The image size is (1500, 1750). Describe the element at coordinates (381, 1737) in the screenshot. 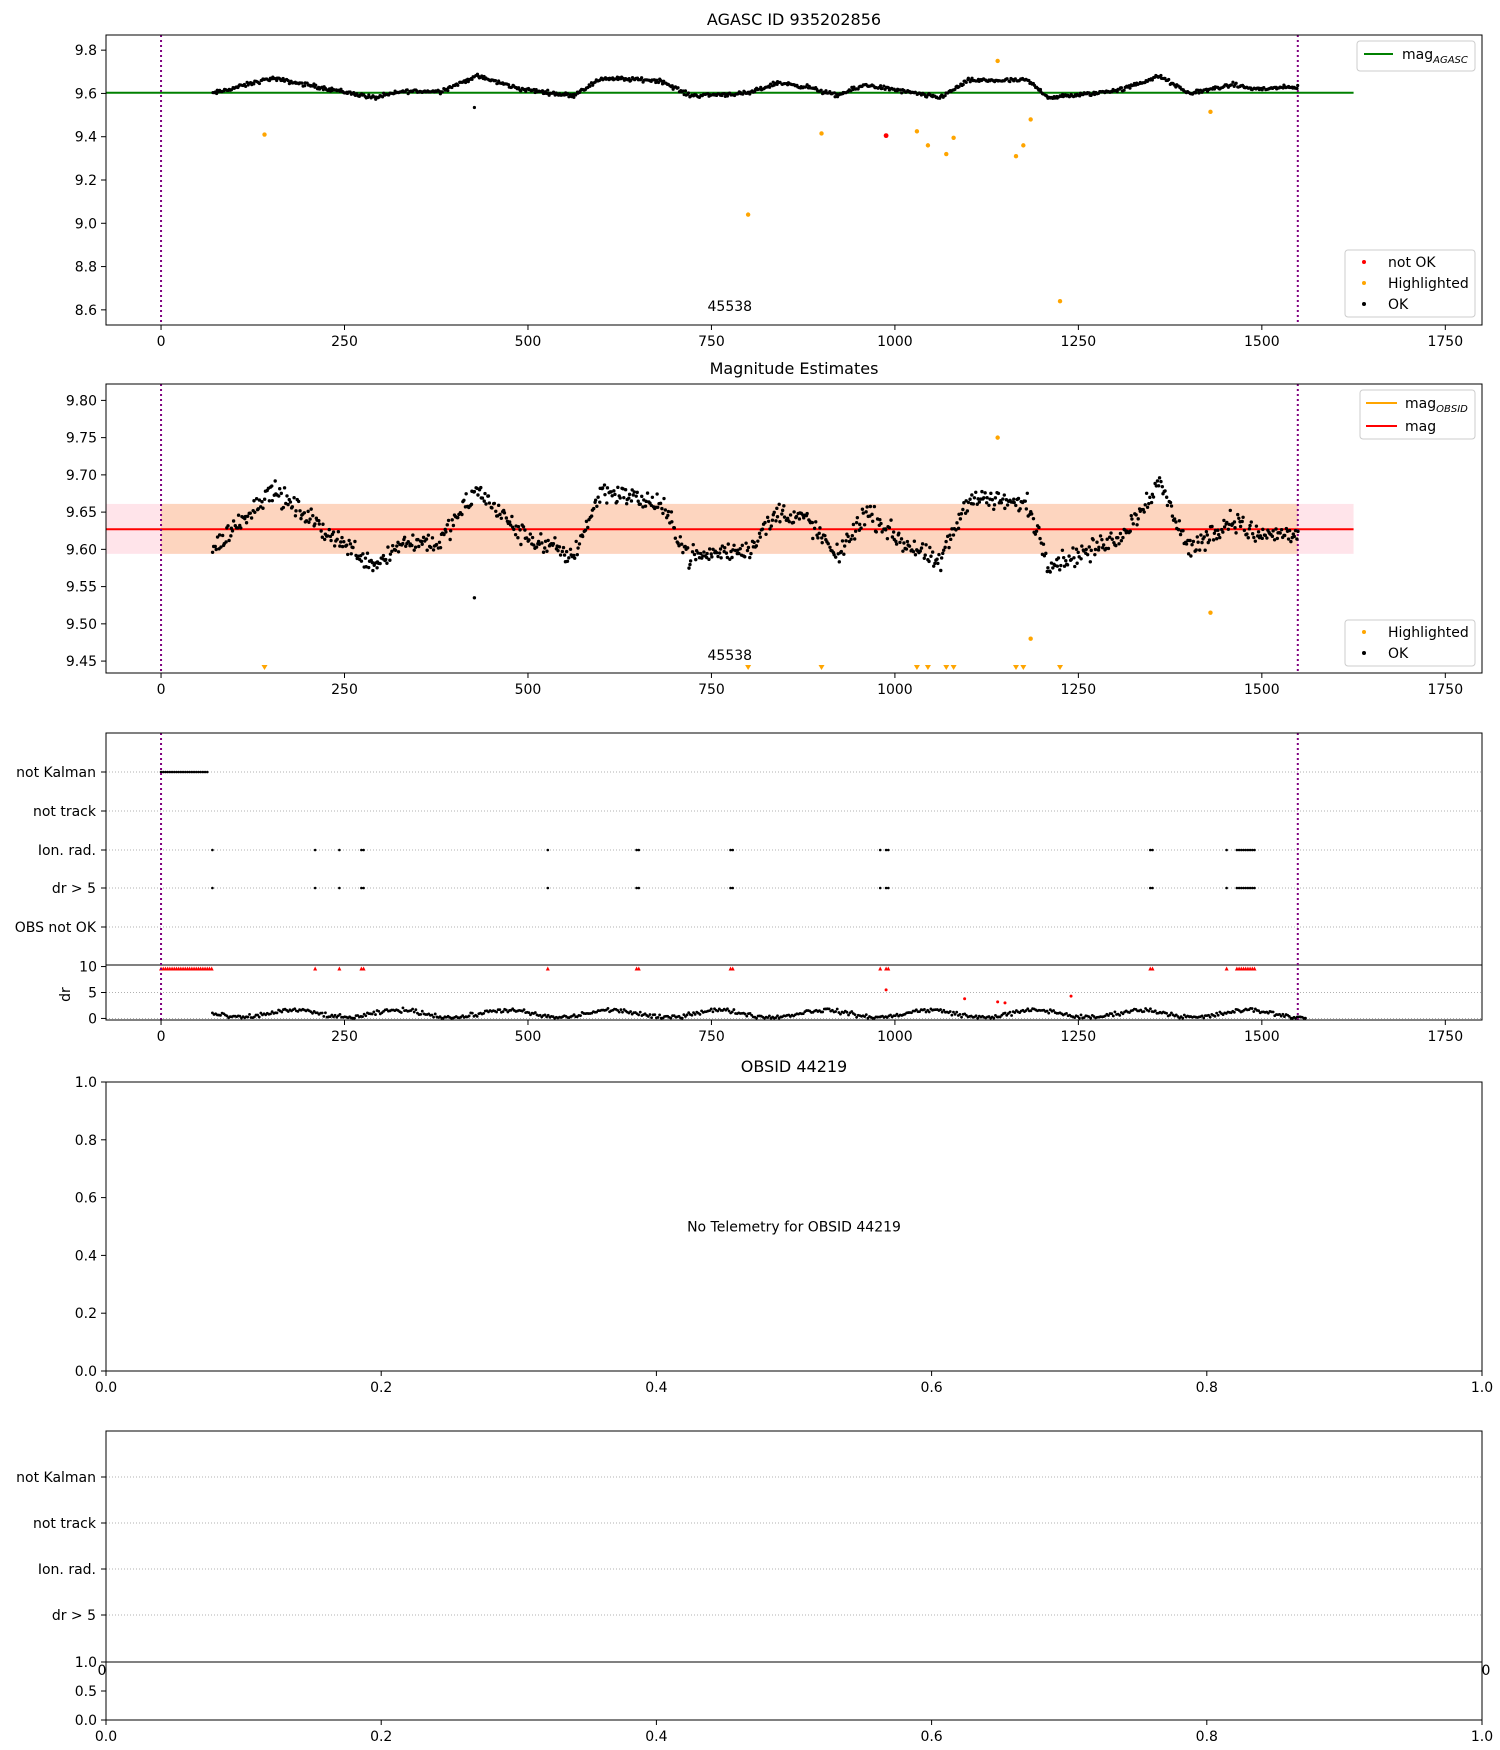

I see `x-tick-label: 0.2` at that location.